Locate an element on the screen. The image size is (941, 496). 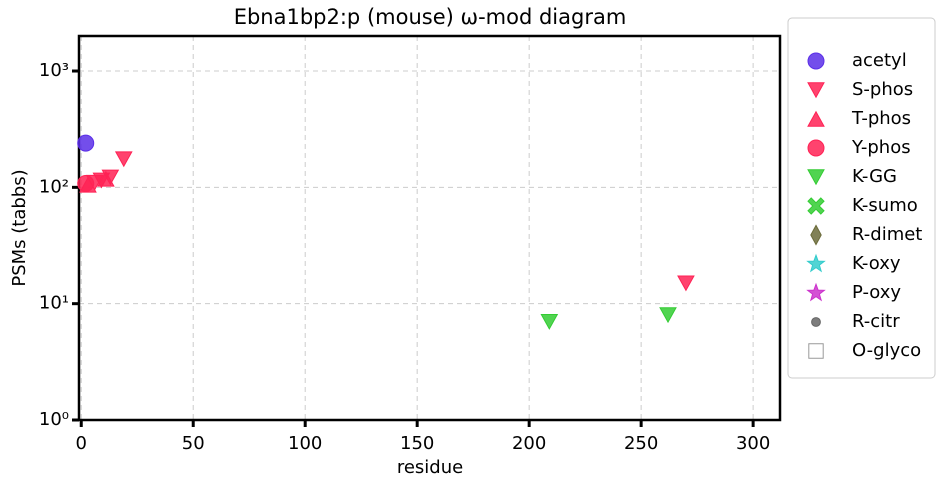
legend-label: Y-phos is located at coordinates (881, 147).